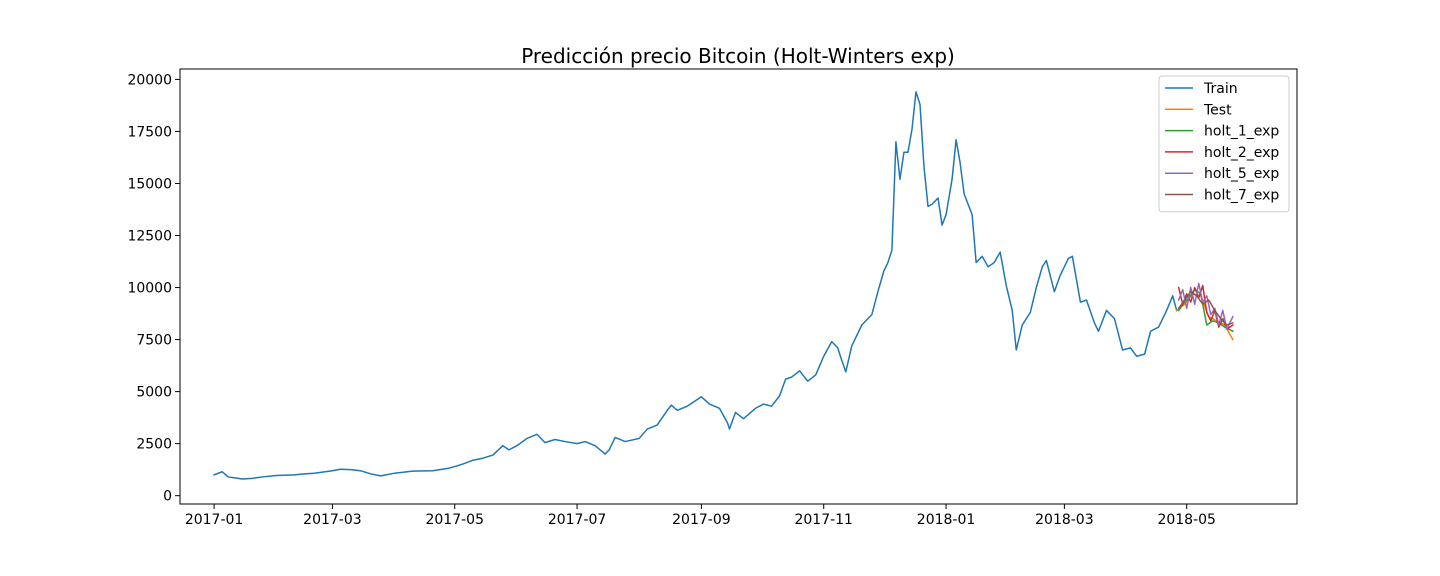  Describe the element at coordinates (1217, 110) in the screenshot. I see `legend-label-test: Test` at that location.